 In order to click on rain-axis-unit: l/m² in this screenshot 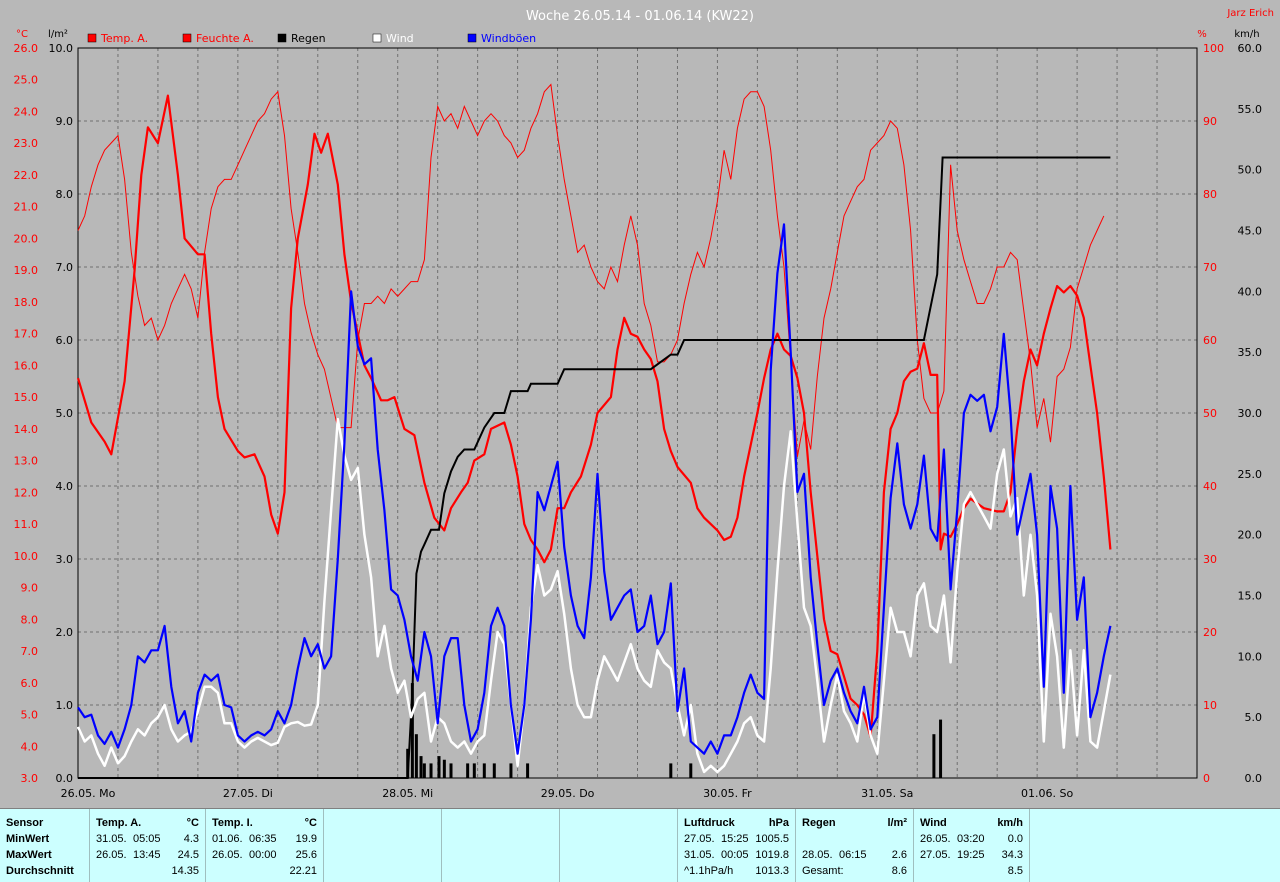, I will do `click(58, 34)`.